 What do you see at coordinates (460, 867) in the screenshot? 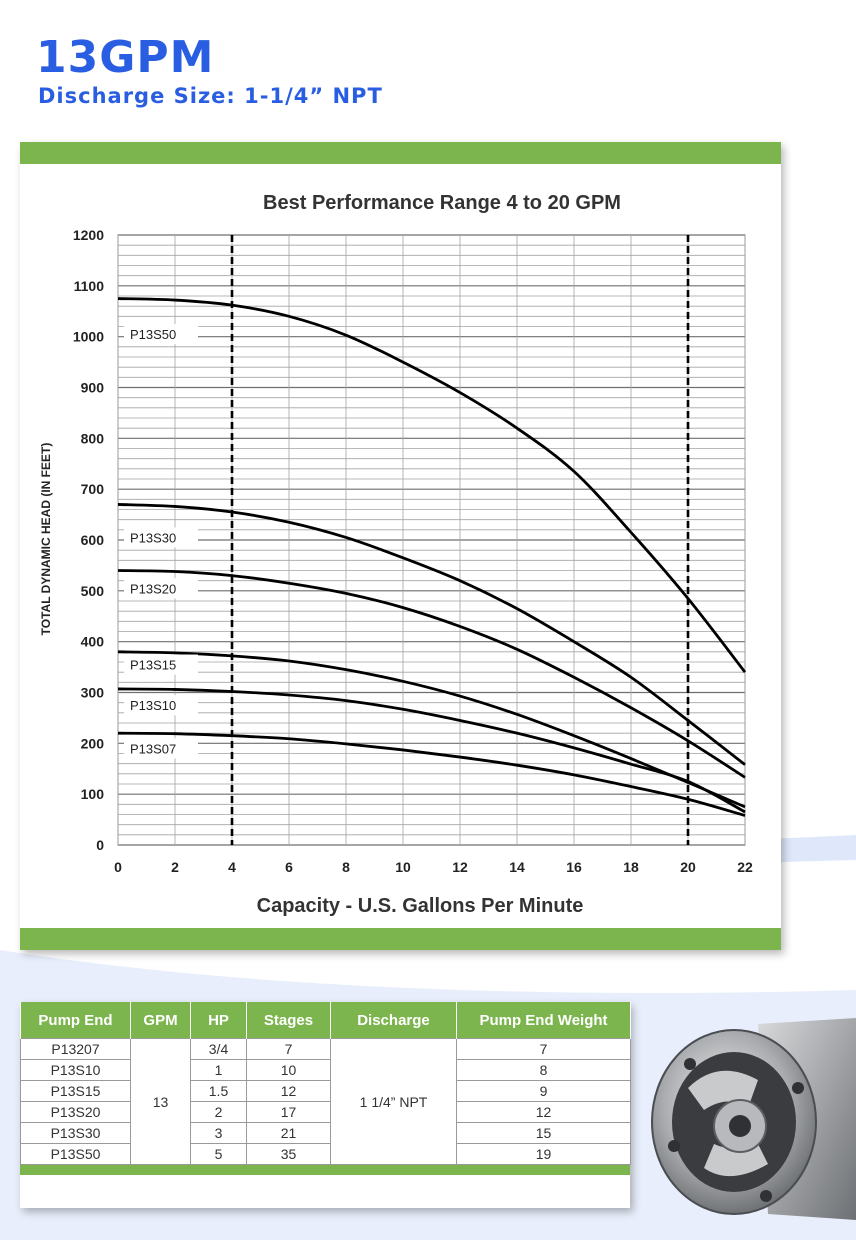
I see `x-tick-label: 12` at bounding box center [460, 867].